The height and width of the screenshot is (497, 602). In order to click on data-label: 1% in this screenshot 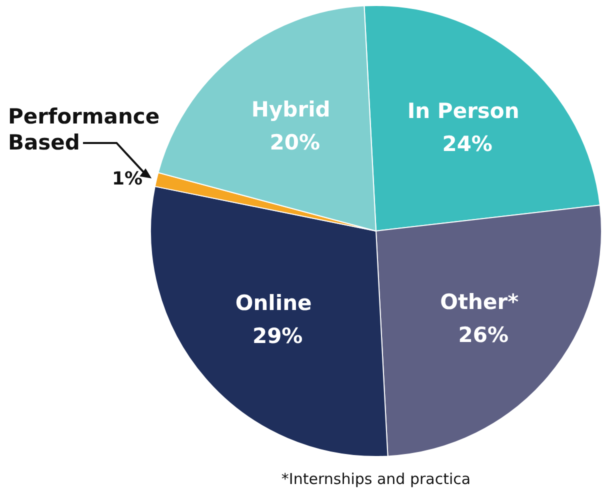, I will do `click(127, 179)`.